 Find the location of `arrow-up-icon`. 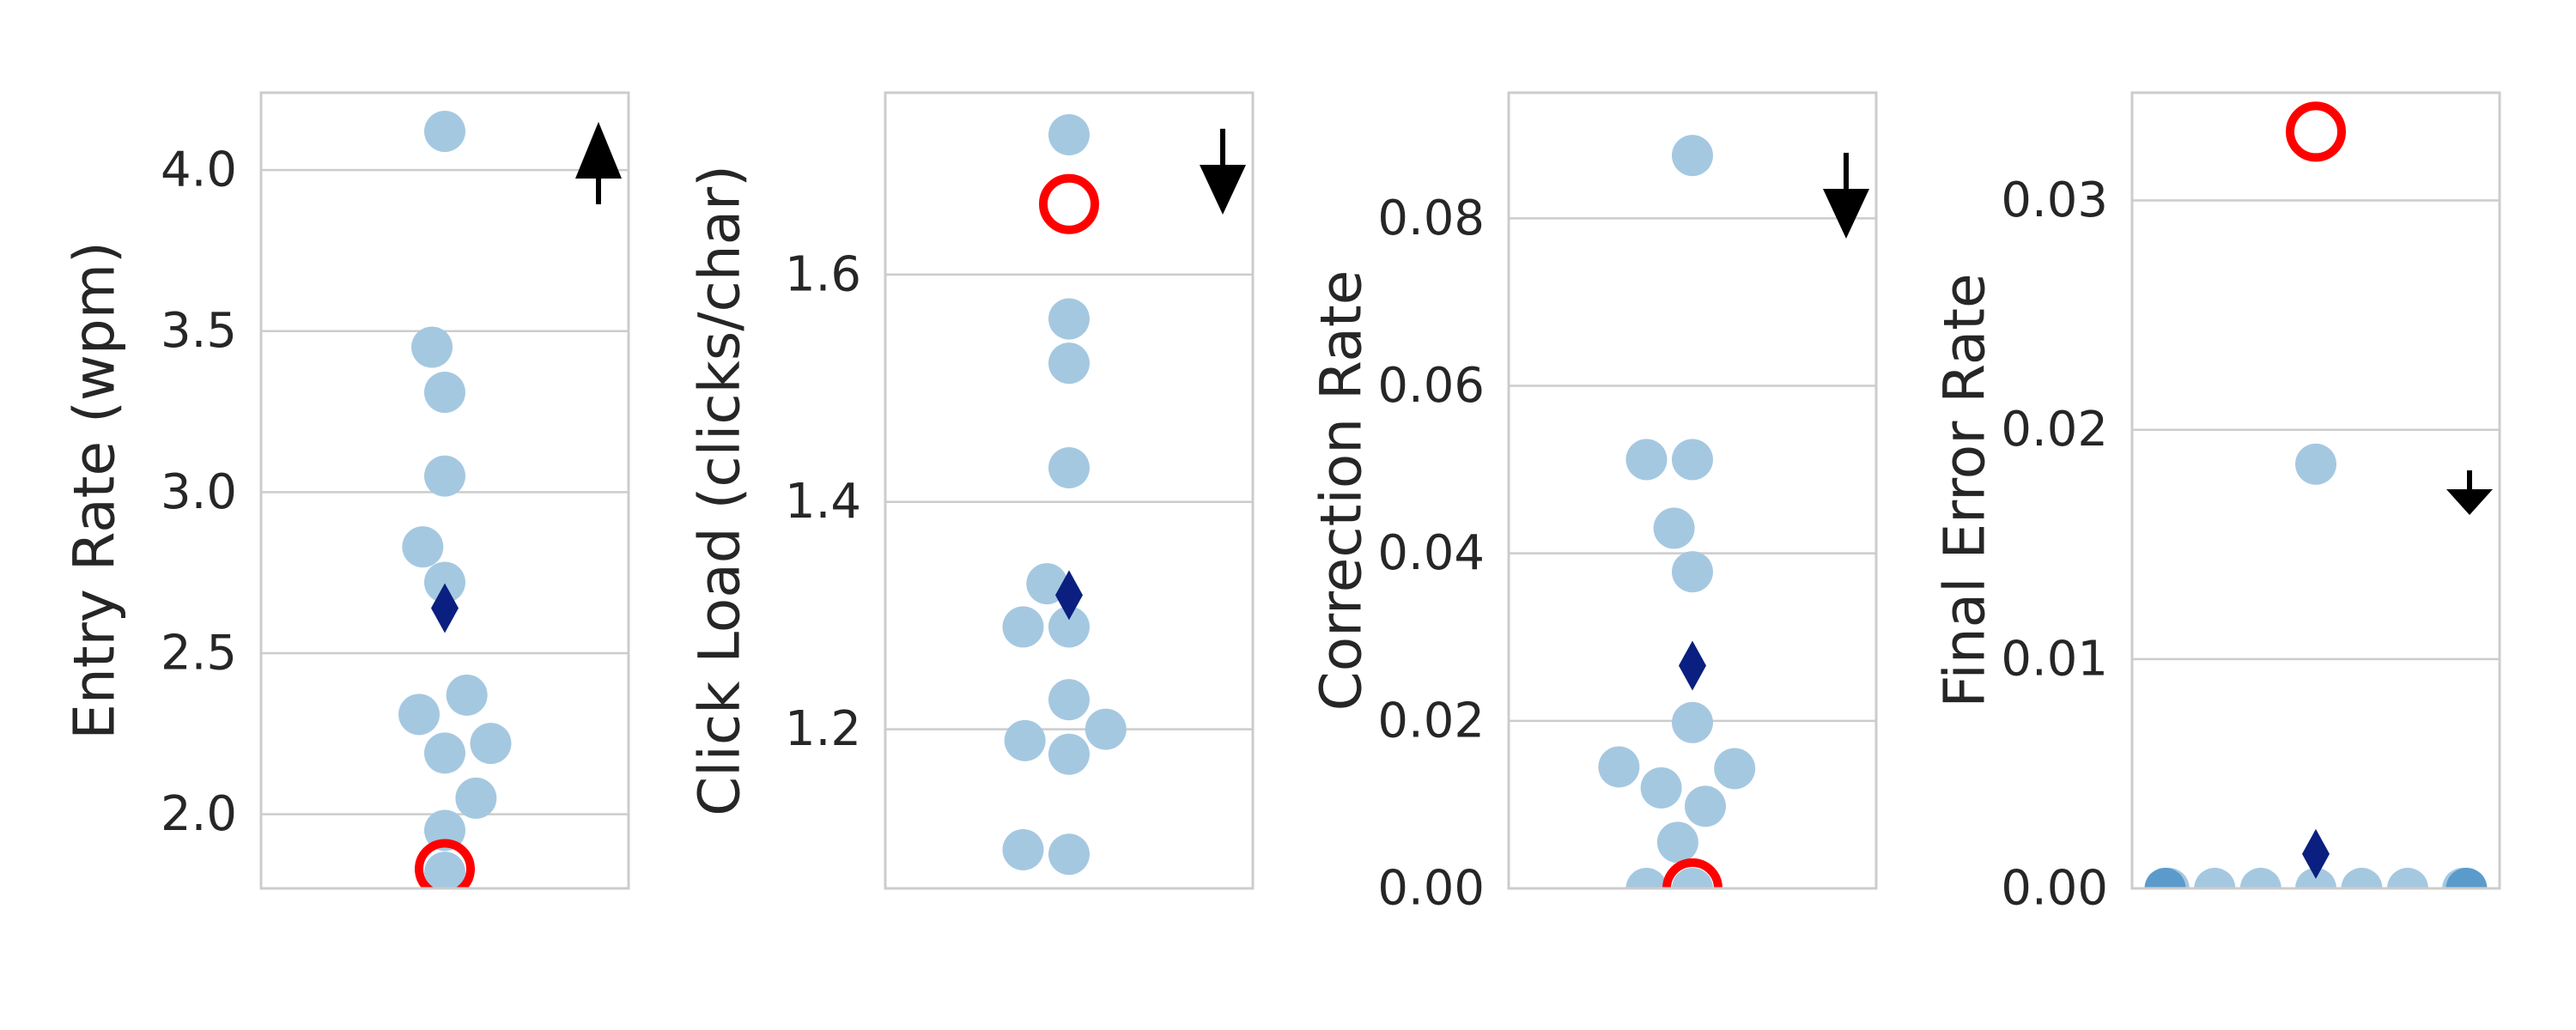

arrow-up-icon is located at coordinates (598, 163).